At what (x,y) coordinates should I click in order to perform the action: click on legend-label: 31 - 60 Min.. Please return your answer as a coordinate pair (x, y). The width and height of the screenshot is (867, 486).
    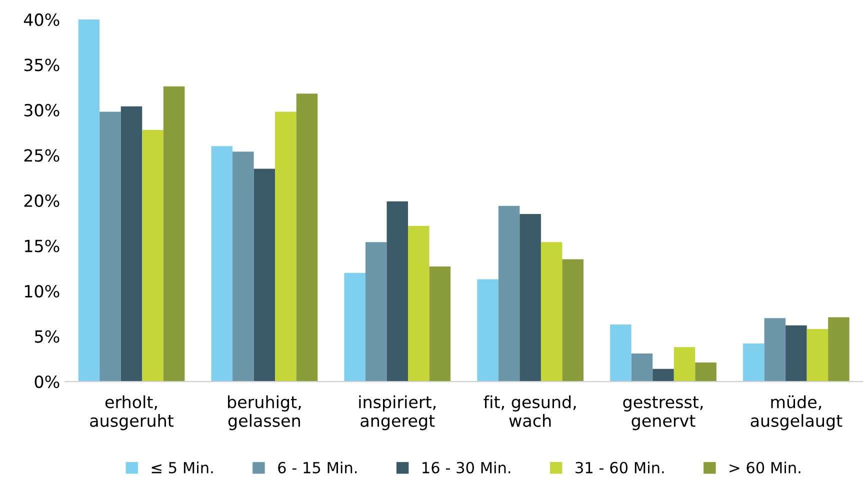
    Looking at the image, I should click on (620, 468).